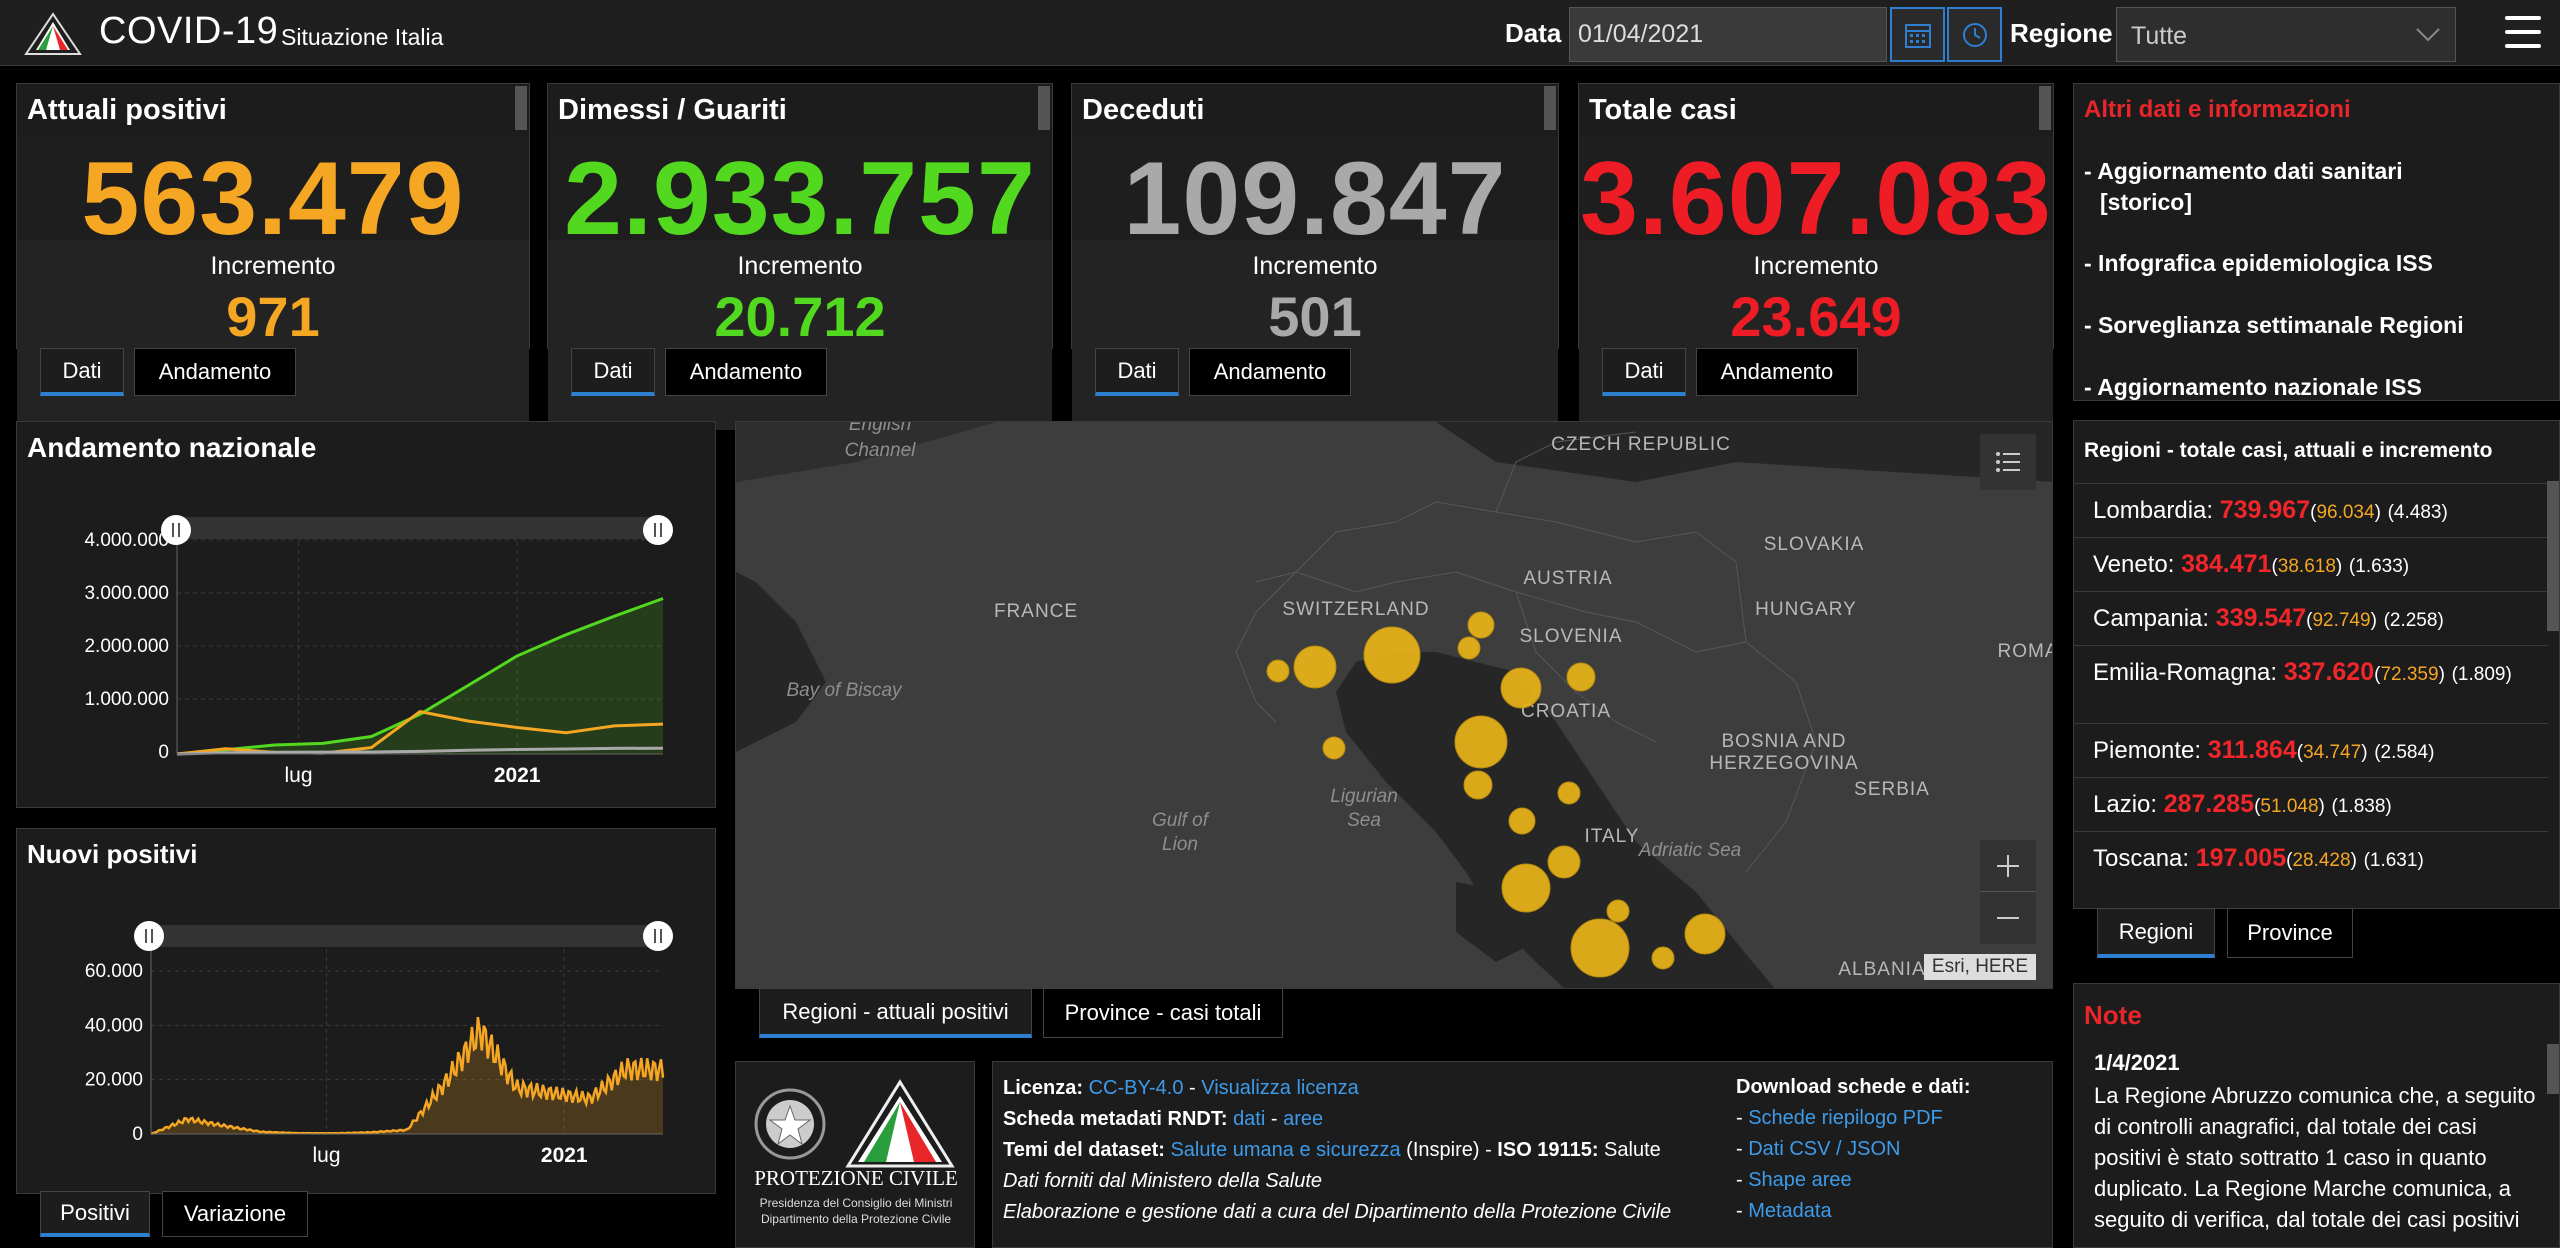 This screenshot has width=2560, height=1248. Describe the element at coordinates (2274, 325) in the screenshot. I see `sorveglianza-regioni-link: - Sorveglianza settimanale Regioni` at that location.